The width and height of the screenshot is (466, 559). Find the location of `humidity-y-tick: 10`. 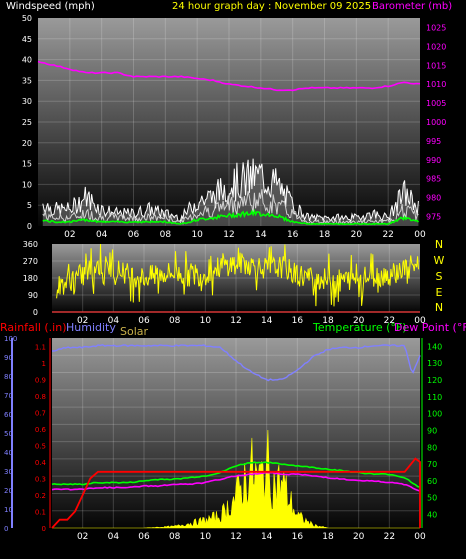

humidity-y-tick: 10 is located at coordinates (8, 510).